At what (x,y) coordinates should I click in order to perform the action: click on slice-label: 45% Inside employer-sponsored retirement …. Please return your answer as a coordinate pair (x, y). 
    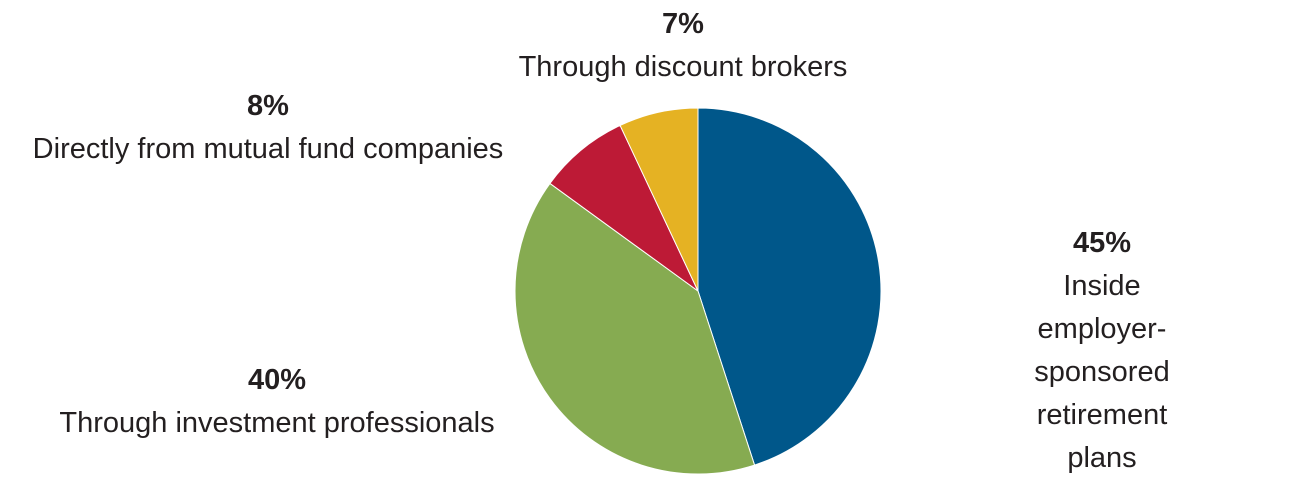
    Looking at the image, I should click on (1102, 351).